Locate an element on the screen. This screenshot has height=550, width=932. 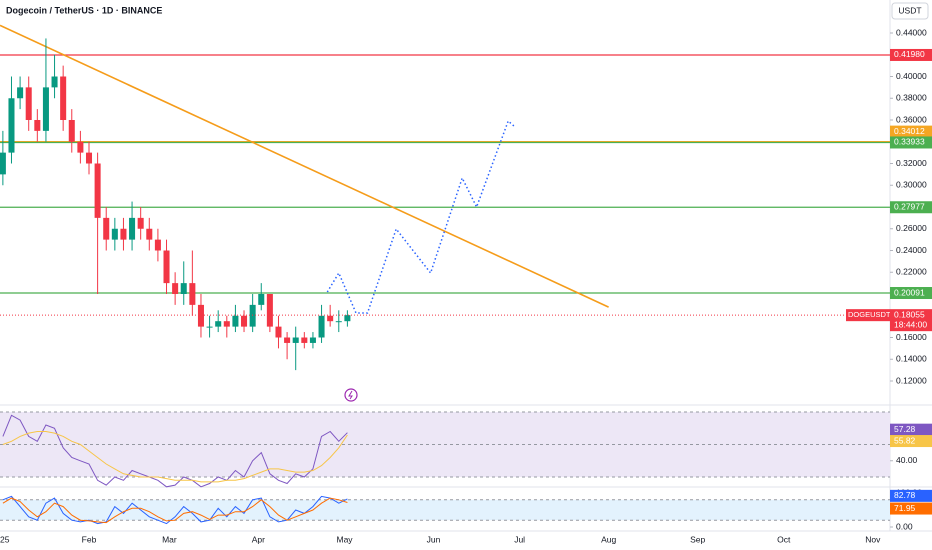
x-tick-label: Mar is located at coordinates (169, 539).